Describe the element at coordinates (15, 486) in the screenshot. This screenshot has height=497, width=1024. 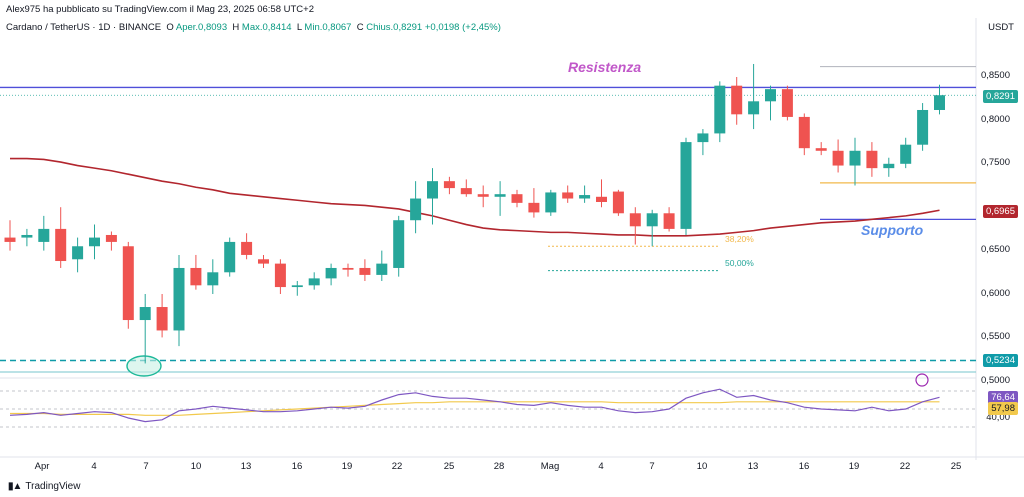
I see `tradingview-logo-icon: ▮▲` at that location.